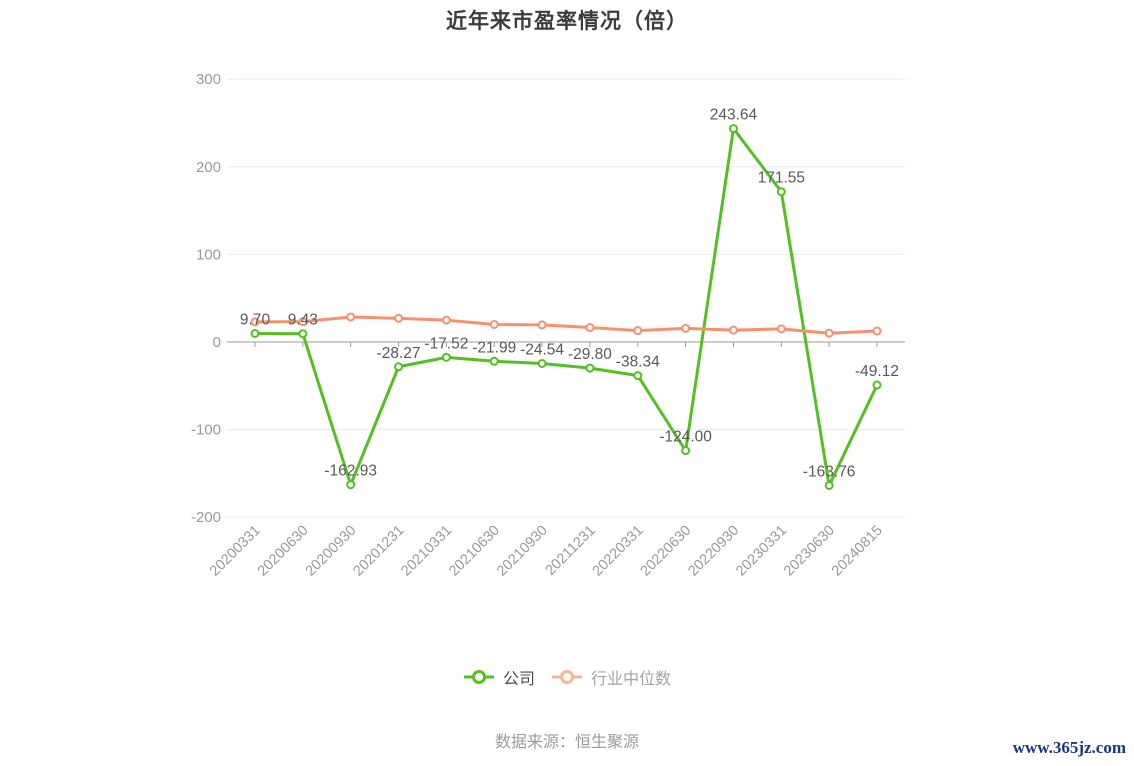 The height and width of the screenshot is (766, 1134). Describe the element at coordinates (494, 347) in the screenshot. I see `data-label-20210630: -21.99` at that location.